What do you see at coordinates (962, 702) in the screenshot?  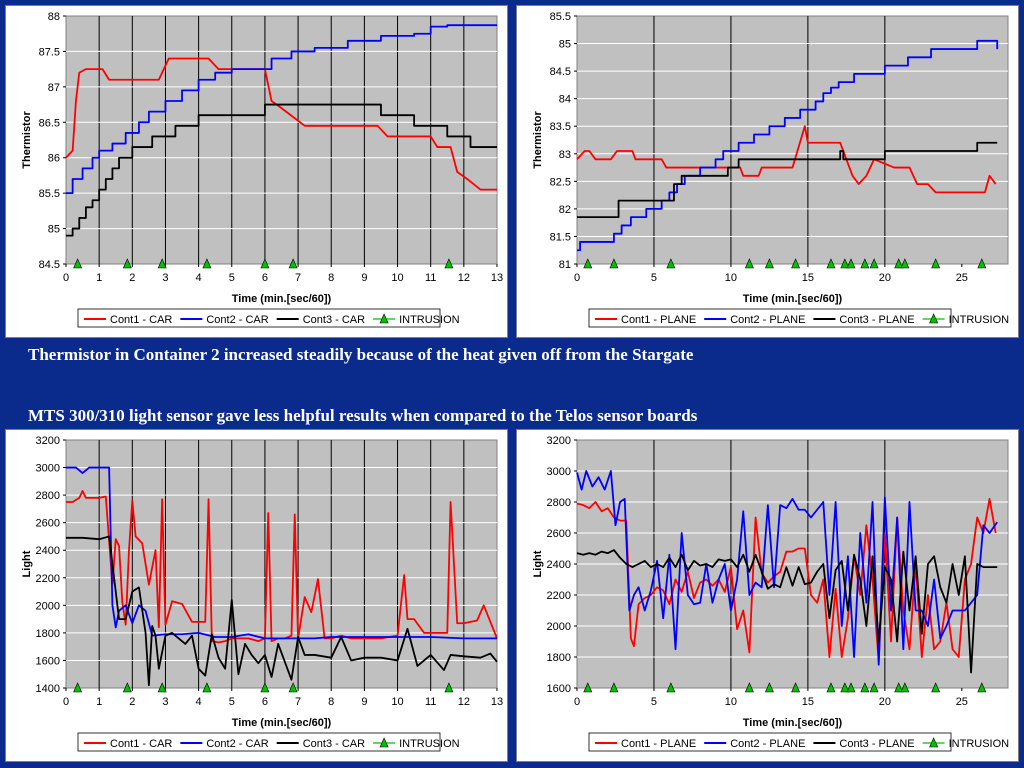 I see `x-tick-label: 25` at bounding box center [962, 702].